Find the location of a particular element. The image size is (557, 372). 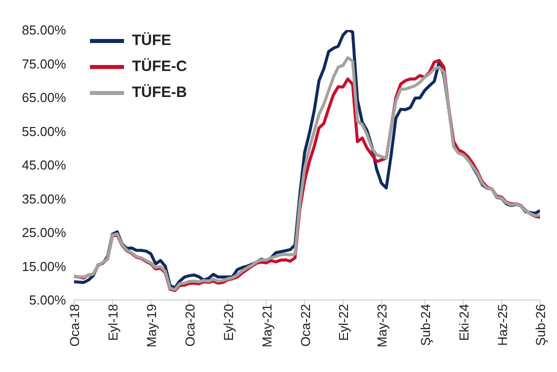

x-tick-label: Eyl-22 is located at coordinates (344, 322).